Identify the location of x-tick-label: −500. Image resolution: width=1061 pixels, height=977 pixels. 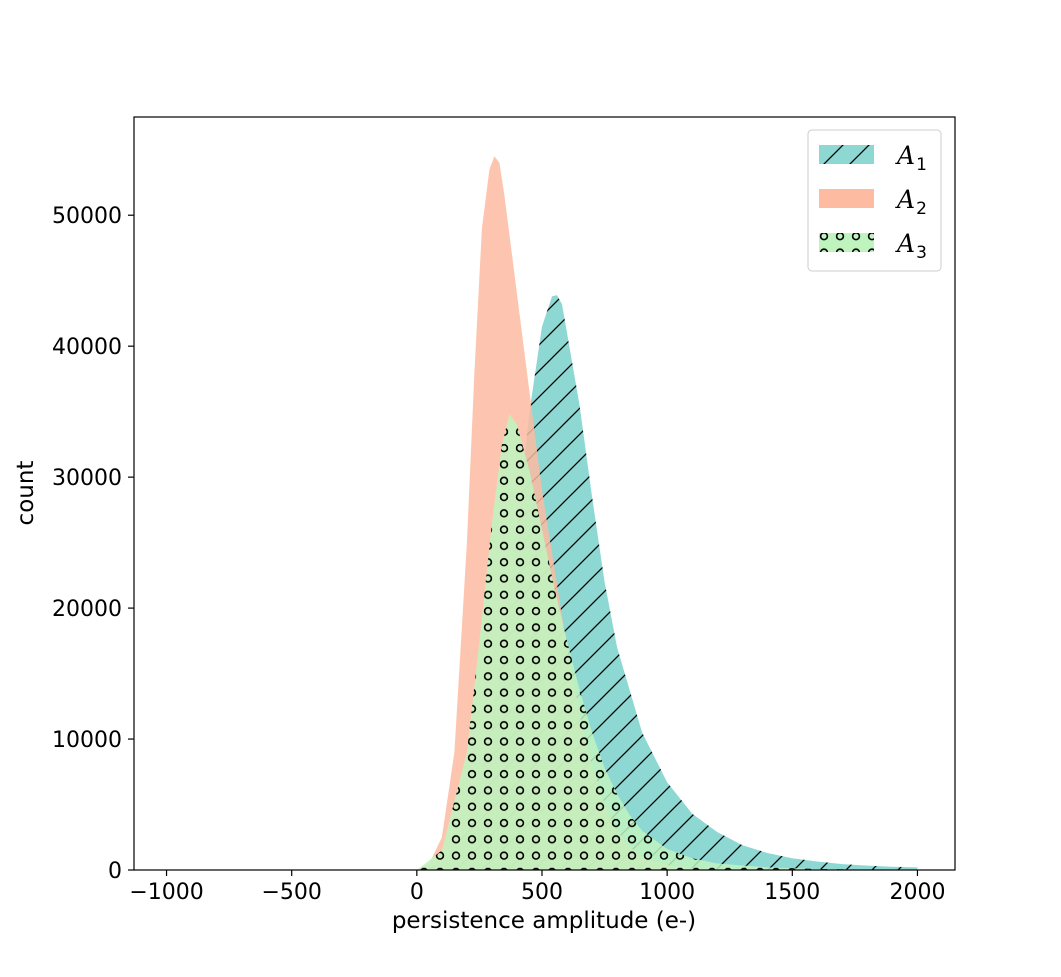
(291, 892).